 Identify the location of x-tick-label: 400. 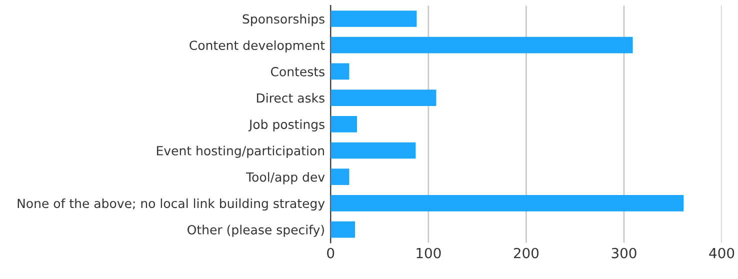
(721, 253).